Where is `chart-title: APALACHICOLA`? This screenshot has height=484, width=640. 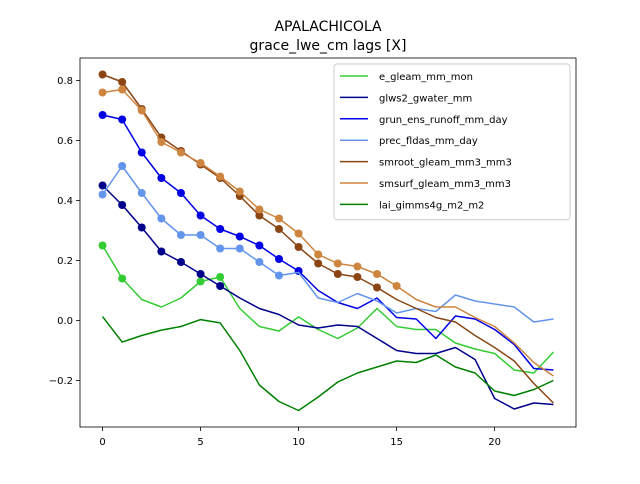
chart-title: APALACHICOLA is located at coordinates (328, 27).